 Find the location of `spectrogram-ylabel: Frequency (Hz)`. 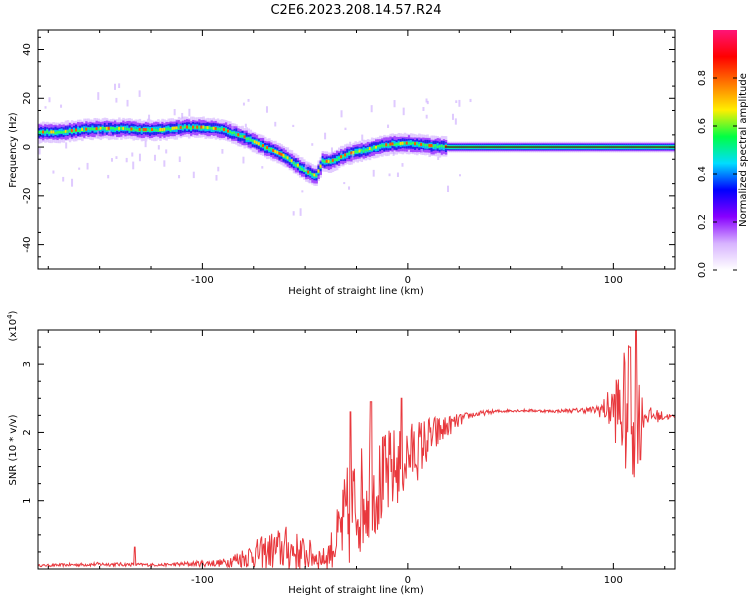

spectrogram-ylabel: Frequency (Hz) is located at coordinates (13, 150).